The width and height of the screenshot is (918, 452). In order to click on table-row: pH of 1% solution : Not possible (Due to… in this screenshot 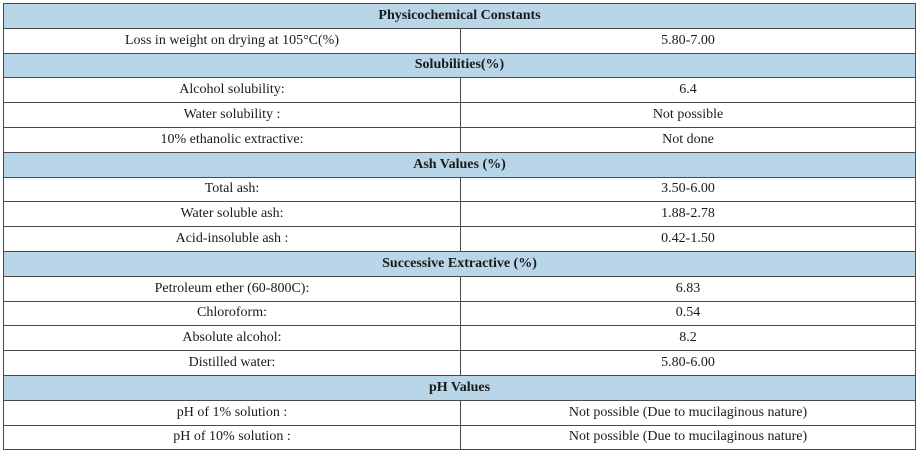, I will do `click(460, 412)`.